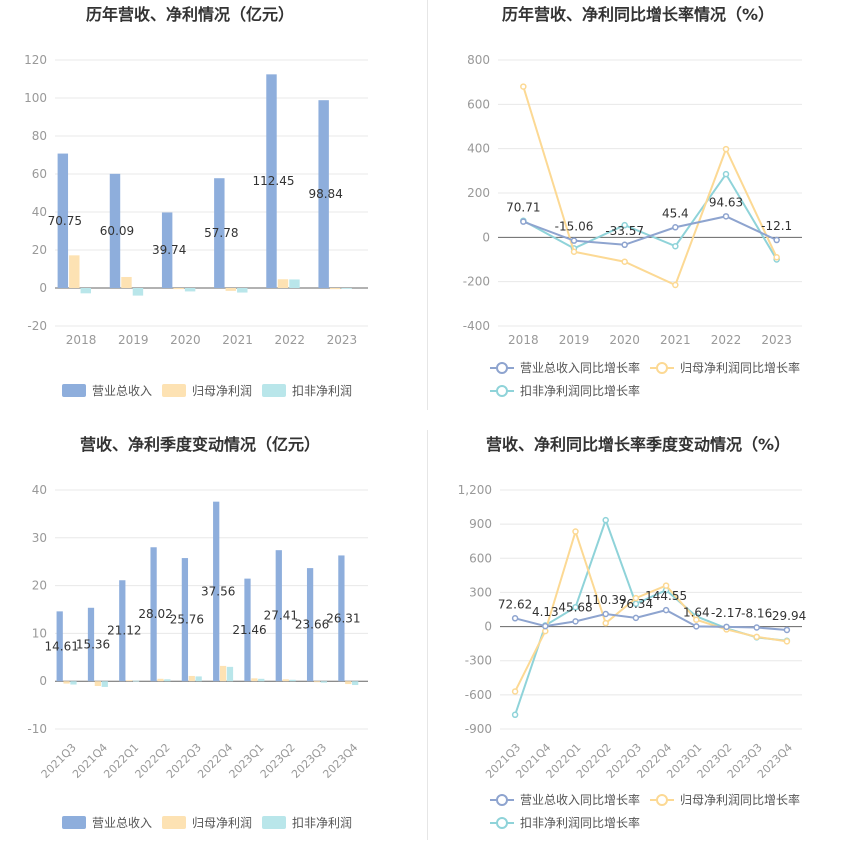 The height and width of the screenshot is (868, 850). I want to click on y-tick-label: 900, so click(480, 524).